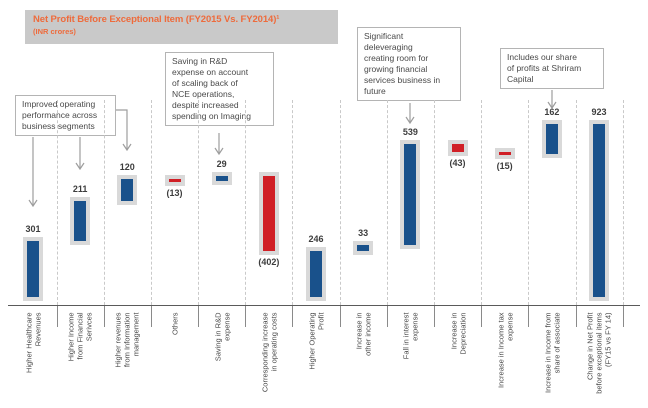 This screenshot has width=648, height=408. Describe the element at coordinates (33, 172) in the screenshot. I see `arrow-to-healthcare-bar` at that location.